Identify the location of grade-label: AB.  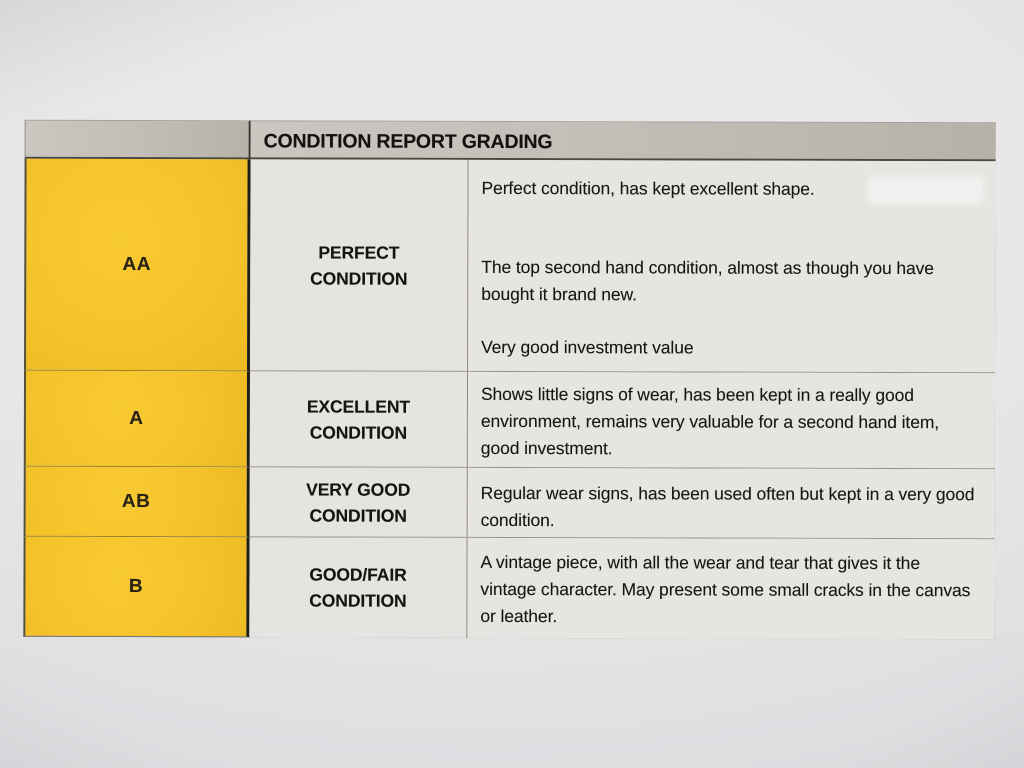
(136, 501).